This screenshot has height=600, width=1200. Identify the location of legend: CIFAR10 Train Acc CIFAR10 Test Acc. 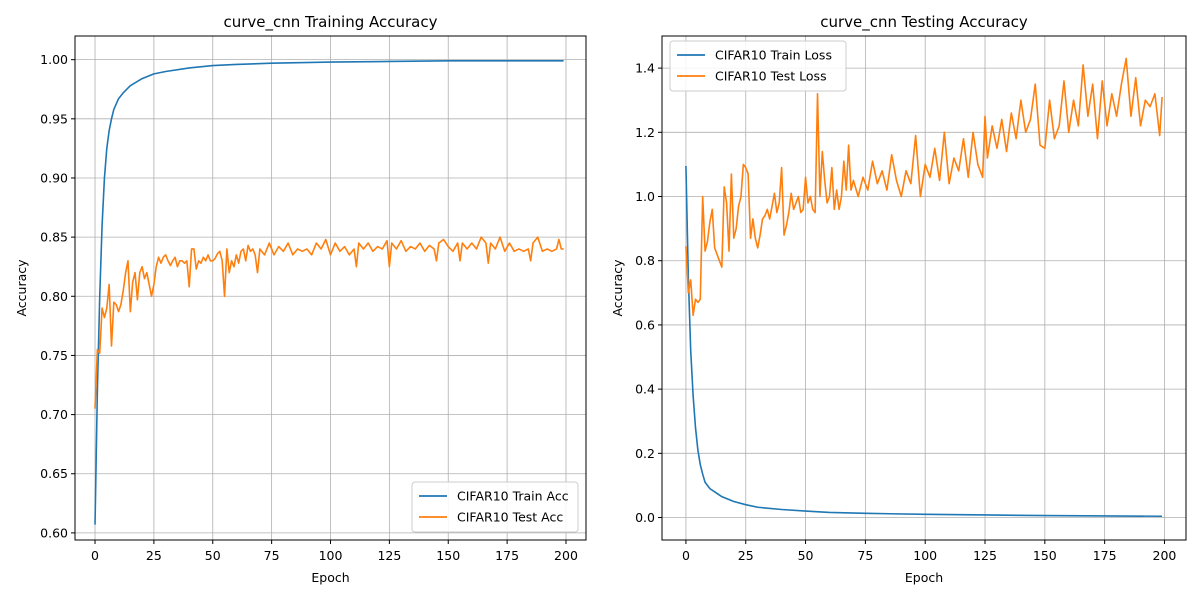
(495, 507).